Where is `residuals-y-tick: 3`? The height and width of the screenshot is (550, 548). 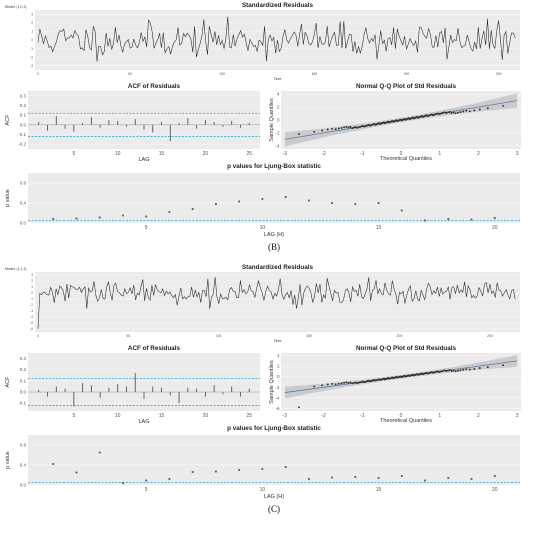
residuals-y-tick: 3 is located at coordinates (32, 275).